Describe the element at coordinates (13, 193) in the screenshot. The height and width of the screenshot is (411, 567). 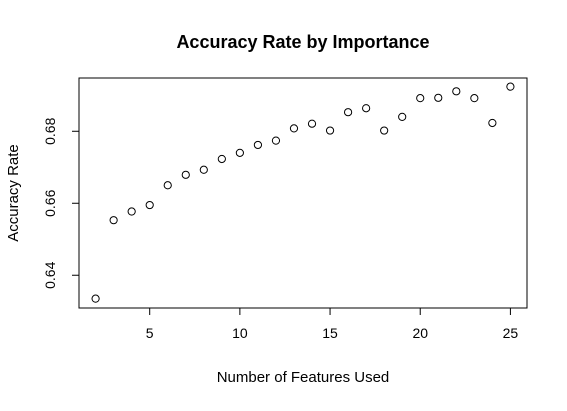
I see `y-axis-label: Accuracy Rate` at that location.